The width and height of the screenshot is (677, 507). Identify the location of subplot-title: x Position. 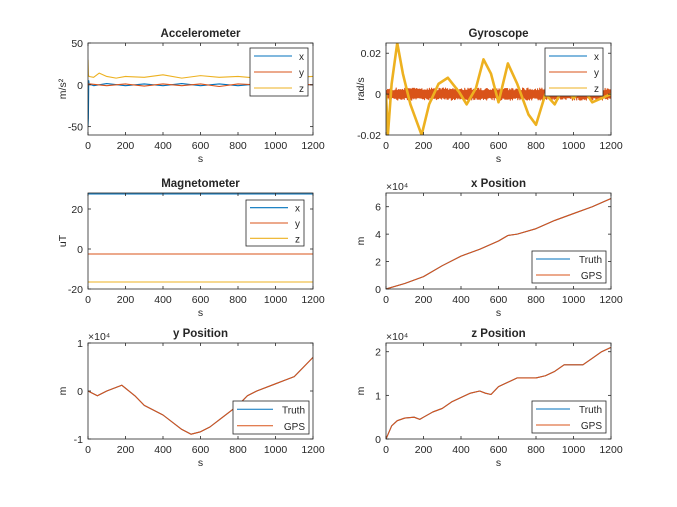
(498, 184).